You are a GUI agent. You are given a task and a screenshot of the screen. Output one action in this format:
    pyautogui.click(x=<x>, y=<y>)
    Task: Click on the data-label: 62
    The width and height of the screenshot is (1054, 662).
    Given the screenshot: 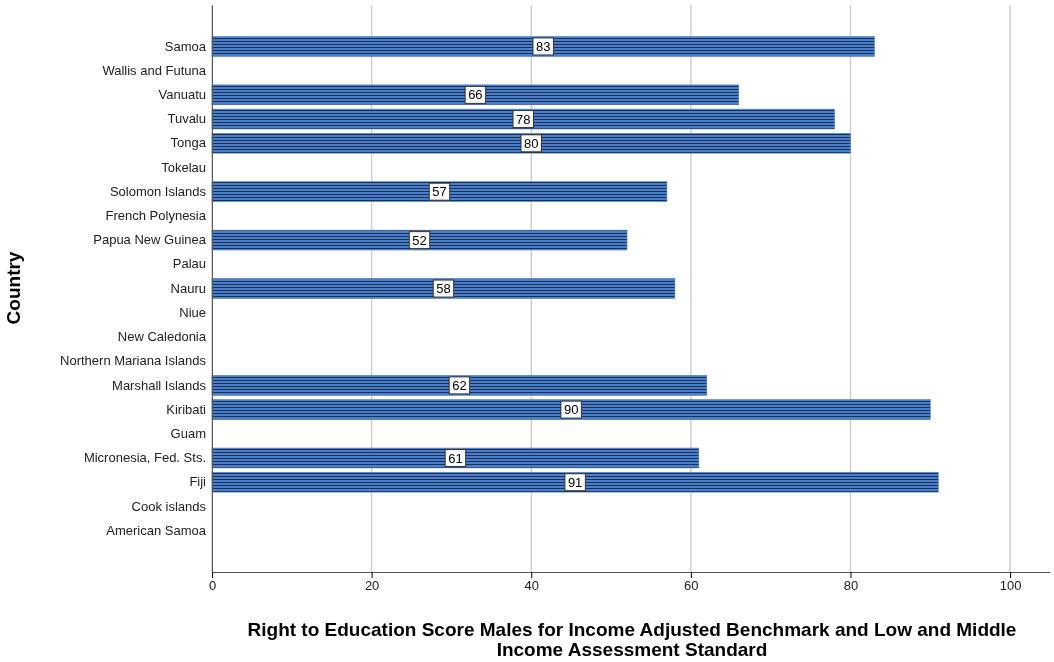 What is the action you would take?
    pyautogui.click(x=459, y=385)
    